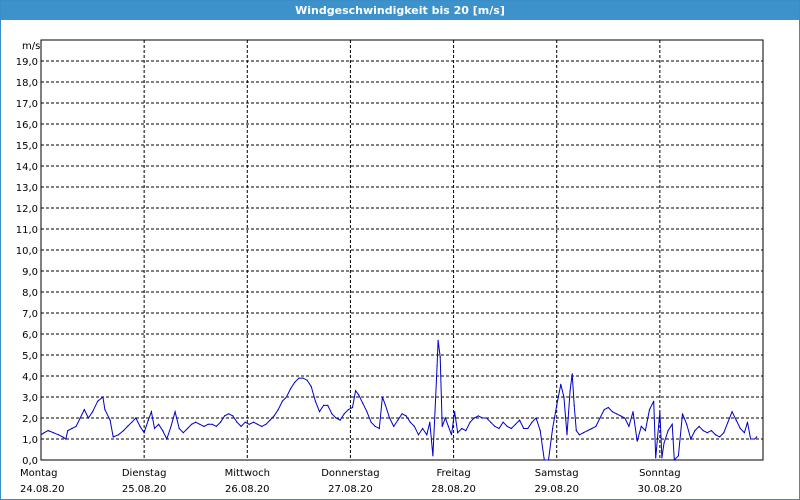 Image resolution: width=800 pixels, height=500 pixels. What do you see at coordinates (556, 489) in the screenshot?
I see `x-tick-date: 29.08.20` at bounding box center [556, 489].